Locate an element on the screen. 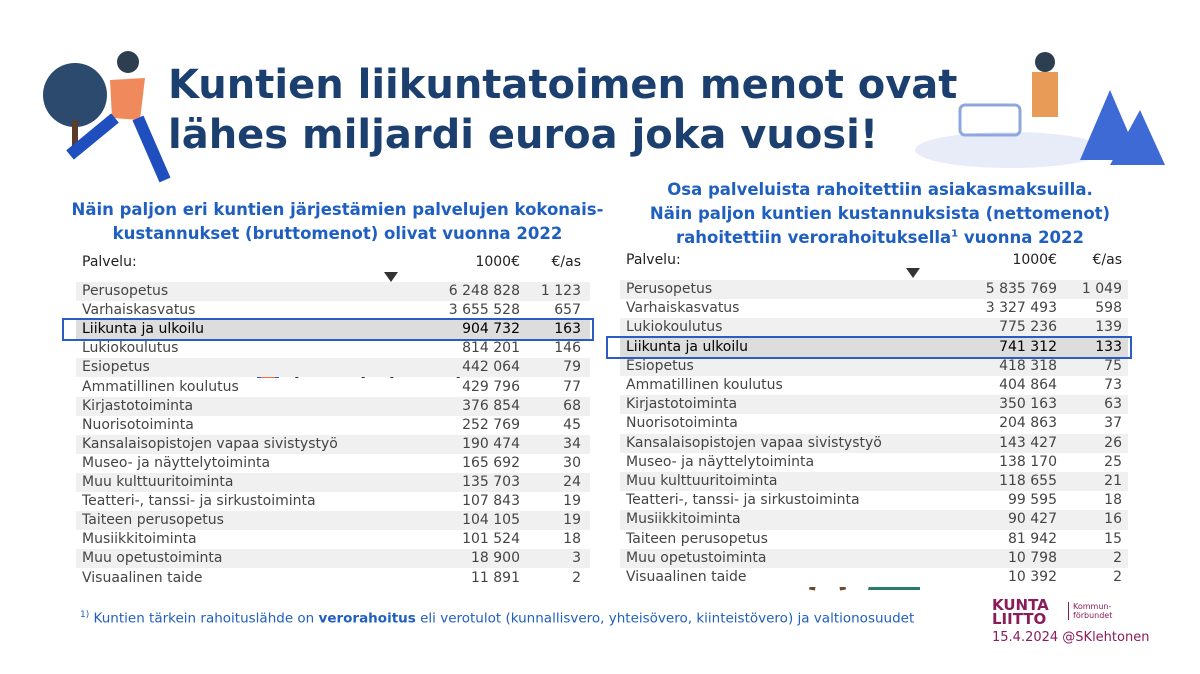  title-line: lähes miljardi euroa joka vuosi! is located at coordinates (523, 135).